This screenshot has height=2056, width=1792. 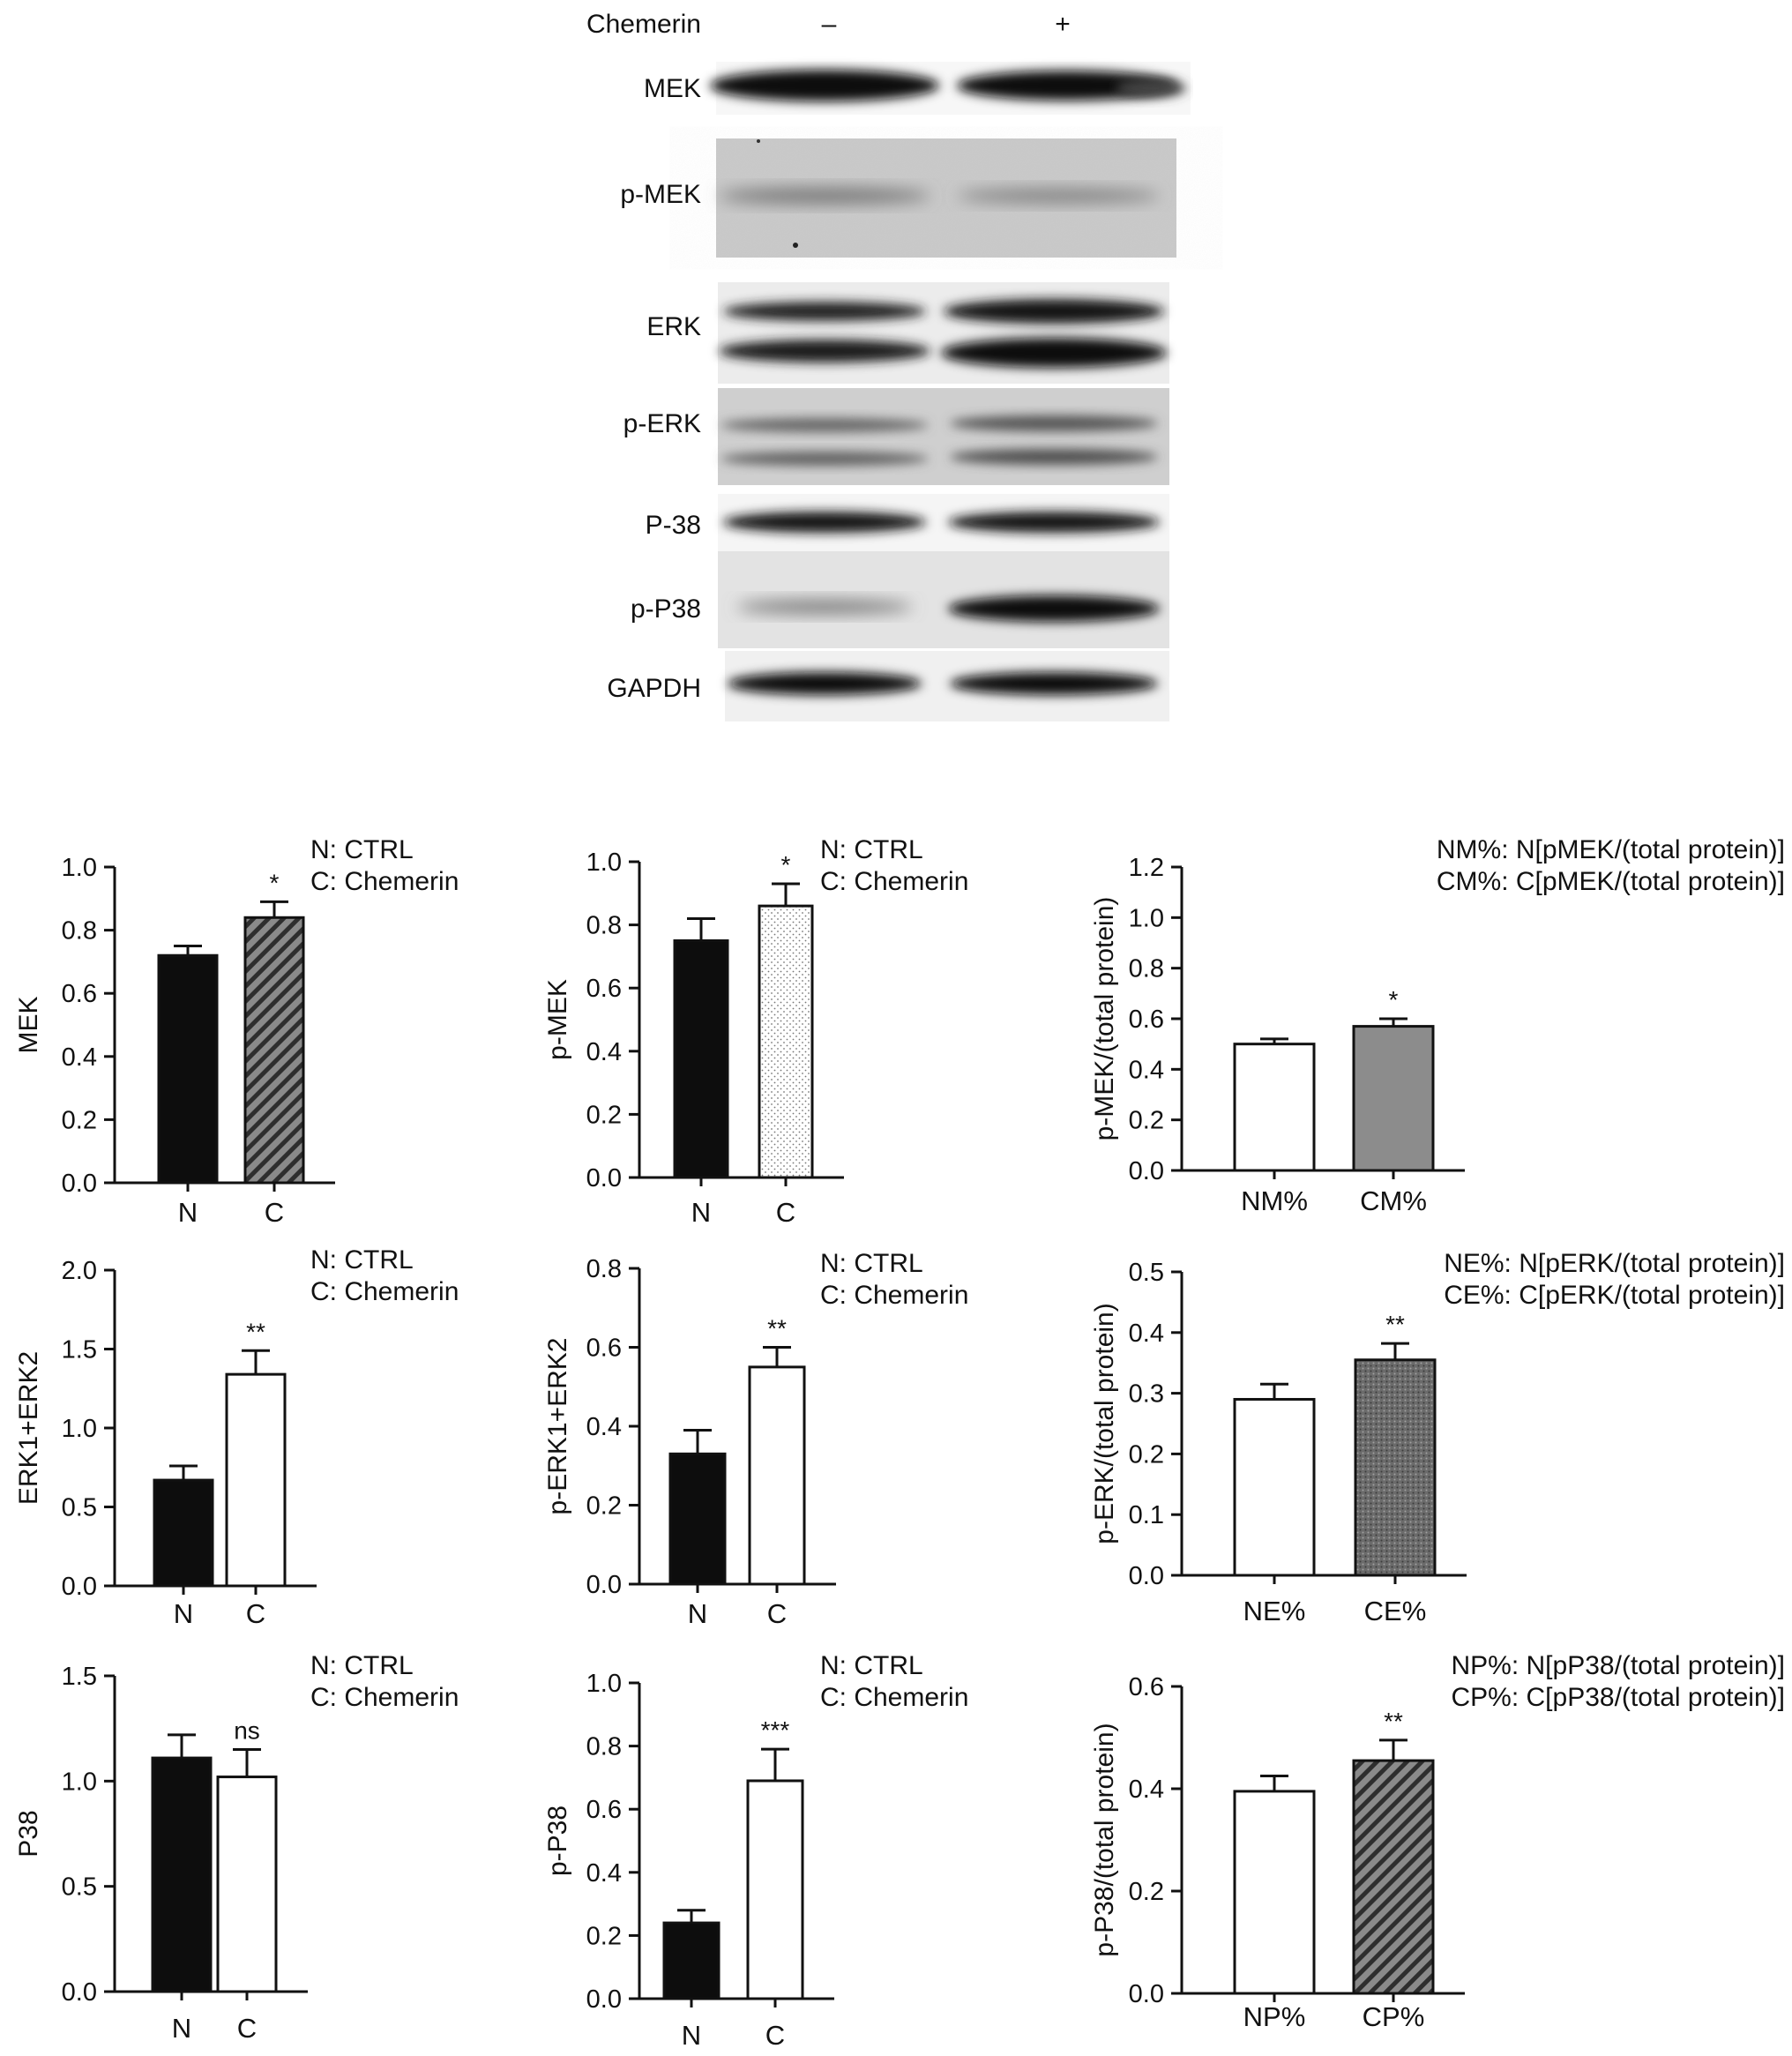 What do you see at coordinates (1394, 2016) in the screenshot?
I see `x-category-label: CP%` at bounding box center [1394, 2016].